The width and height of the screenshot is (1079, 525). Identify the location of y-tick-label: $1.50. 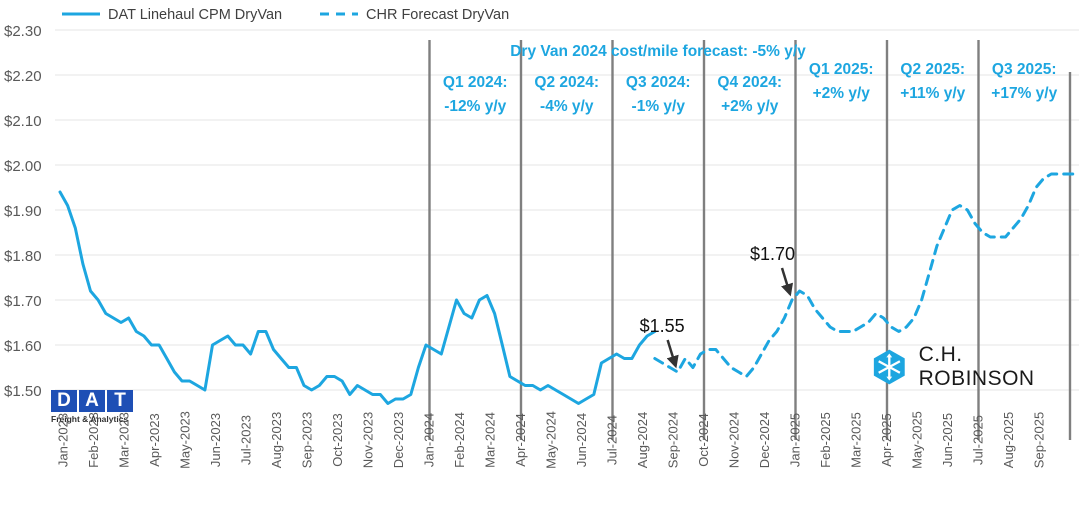
(23, 391).